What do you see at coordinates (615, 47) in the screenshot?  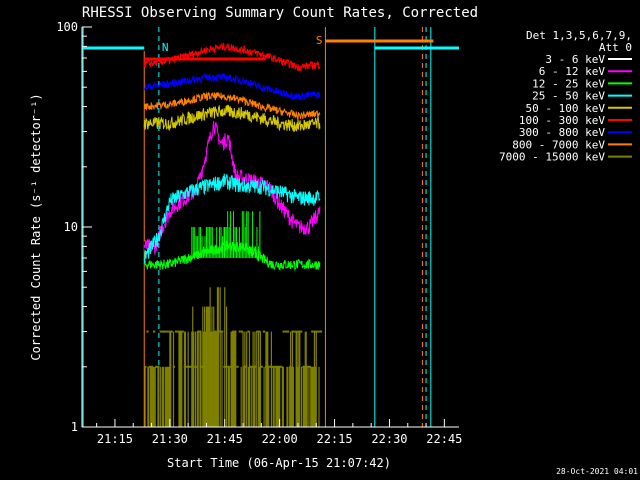 I see `legend-header-attenuator: Att 0` at bounding box center [615, 47].